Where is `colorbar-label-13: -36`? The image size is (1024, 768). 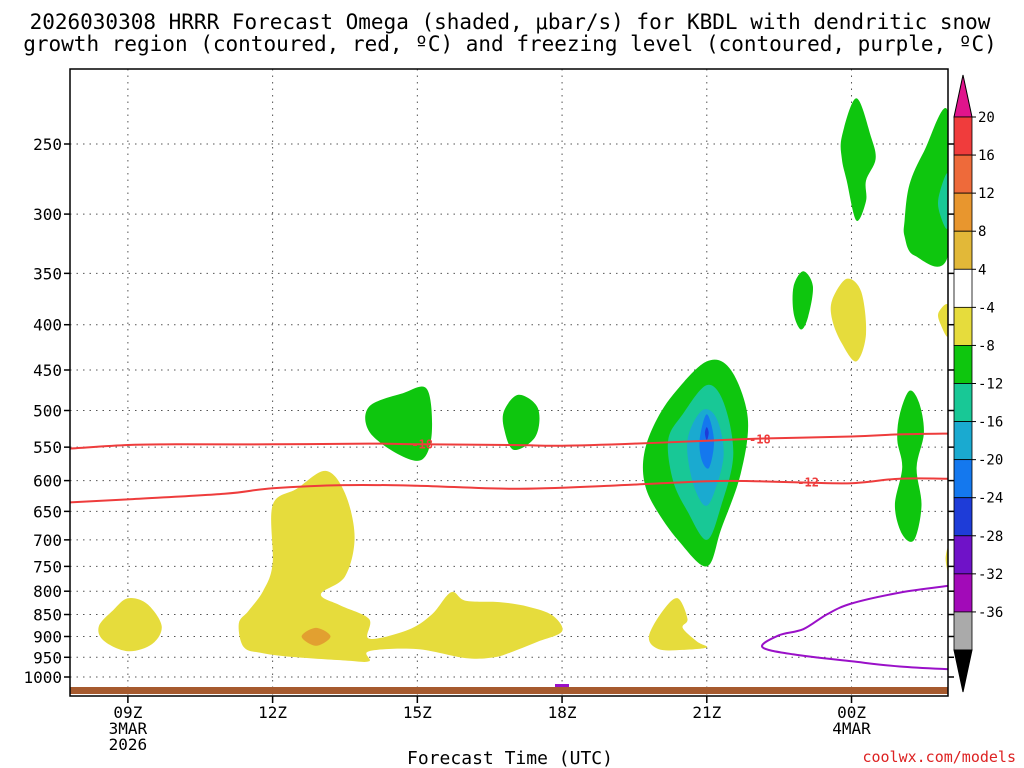 colorbar-label-13: -36 is located at coordinates (990, 613).